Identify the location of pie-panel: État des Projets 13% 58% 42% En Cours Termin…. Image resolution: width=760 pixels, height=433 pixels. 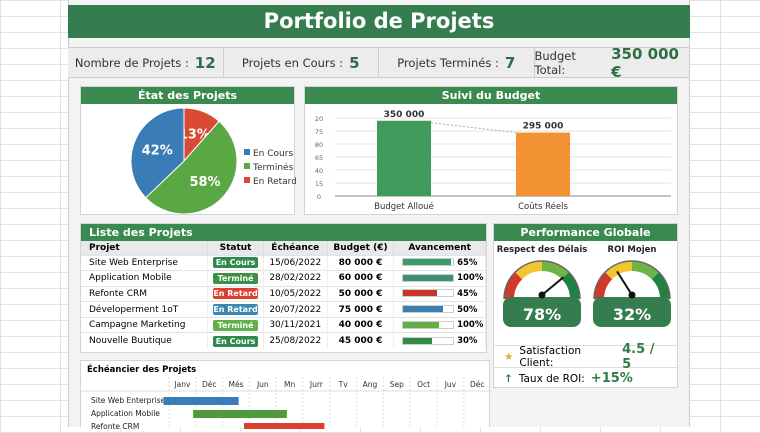
(188, 150).